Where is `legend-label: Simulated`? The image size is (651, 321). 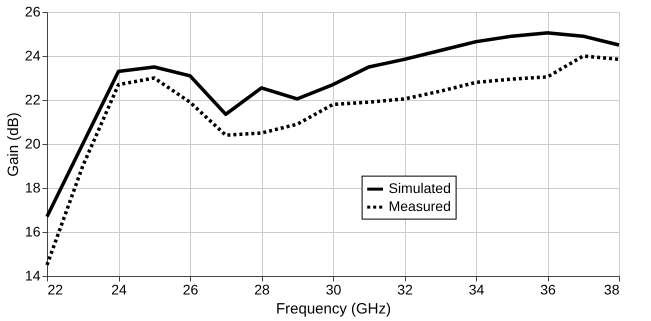
legend-label: Simulated is located at coordinates (419, 188).